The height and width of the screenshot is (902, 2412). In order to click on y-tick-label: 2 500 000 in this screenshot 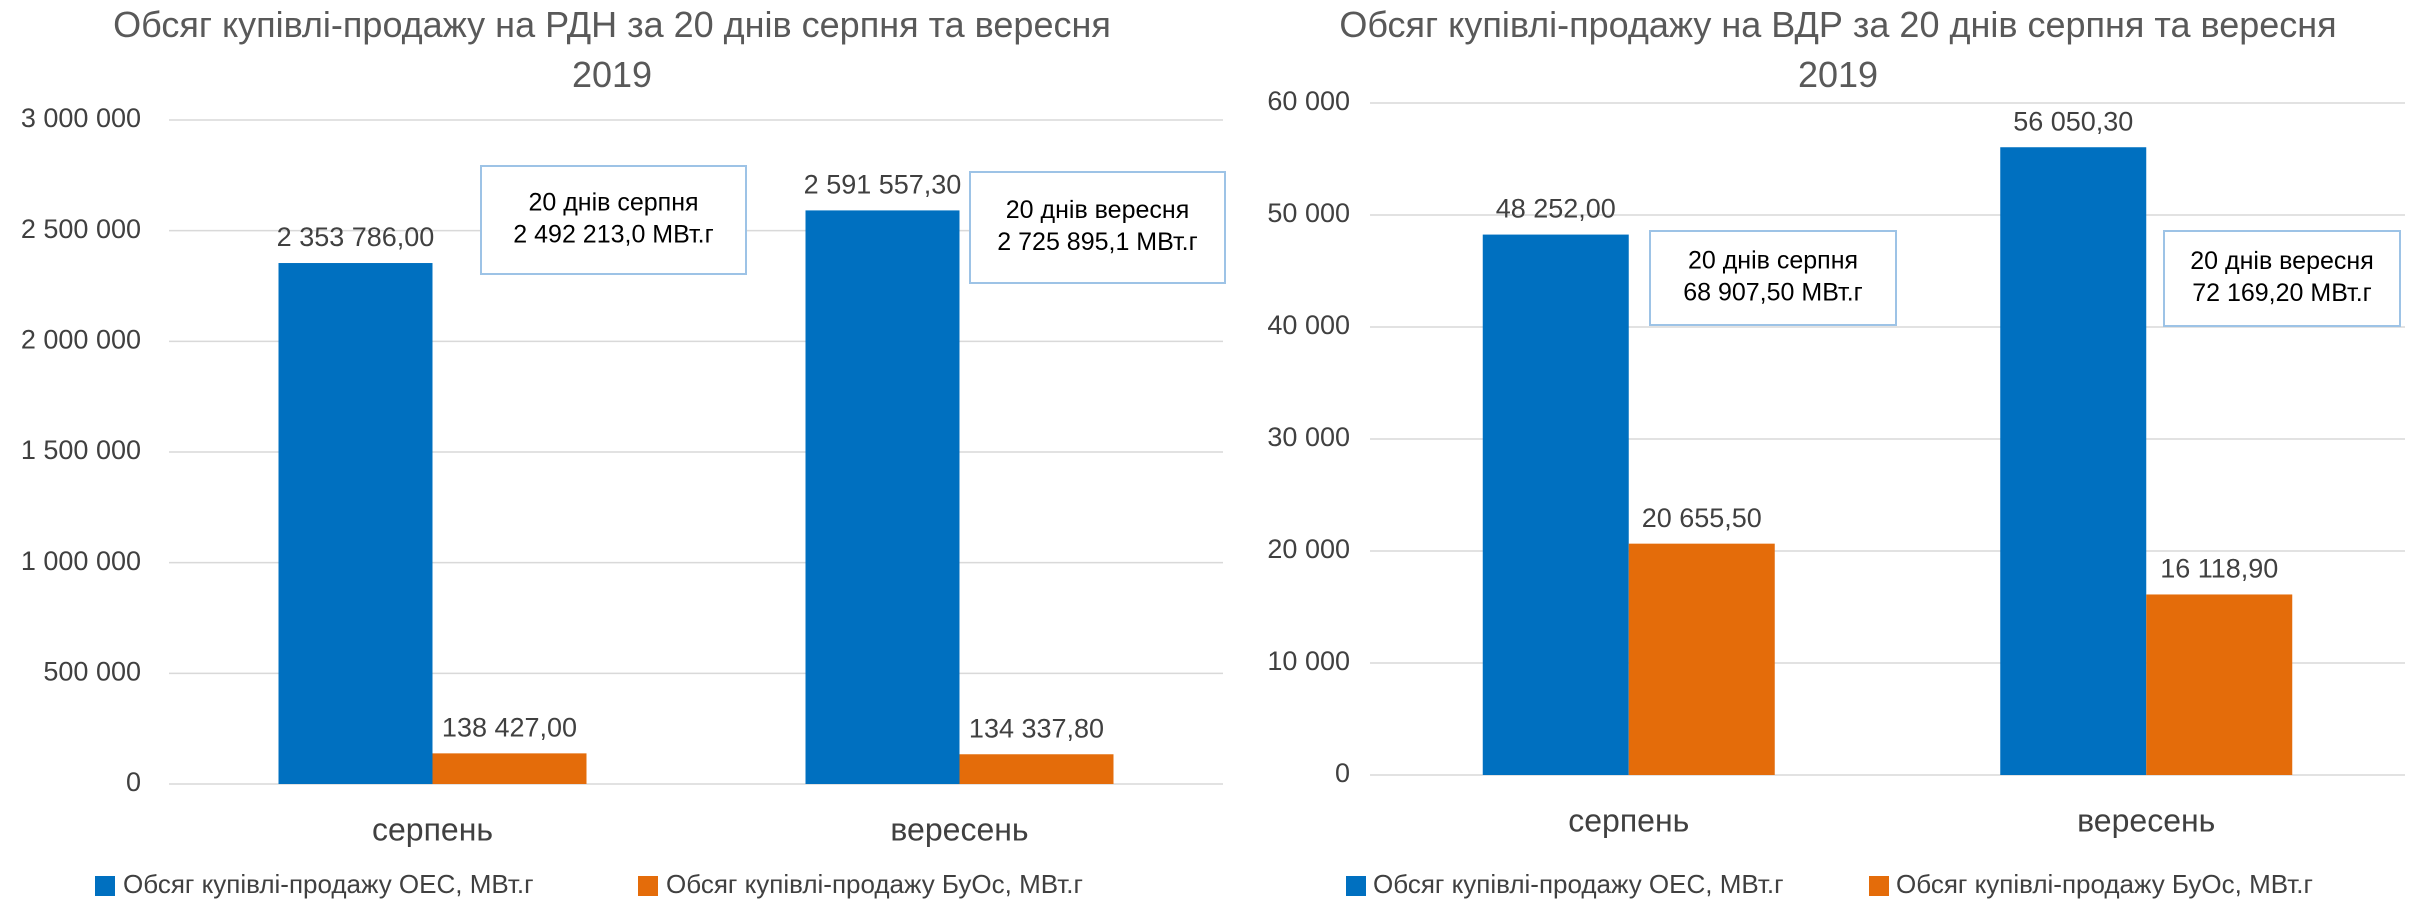, I will do `click(81, 229)`.